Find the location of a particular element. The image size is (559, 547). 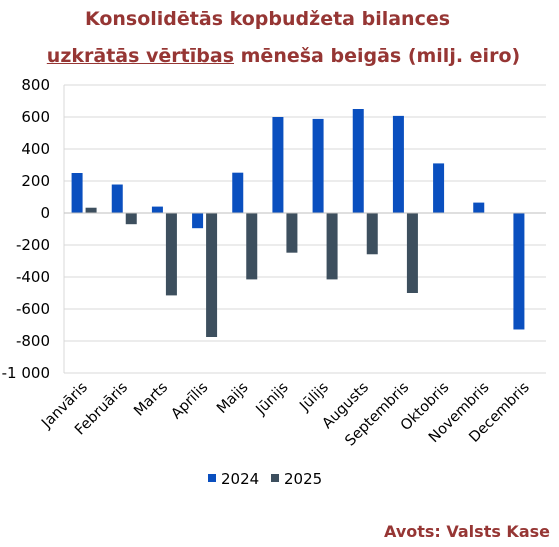

y-tick-labels: -1 000 -800 -600 -400 -200 0 200 400 600 800 is located at coordinates (26, 229).